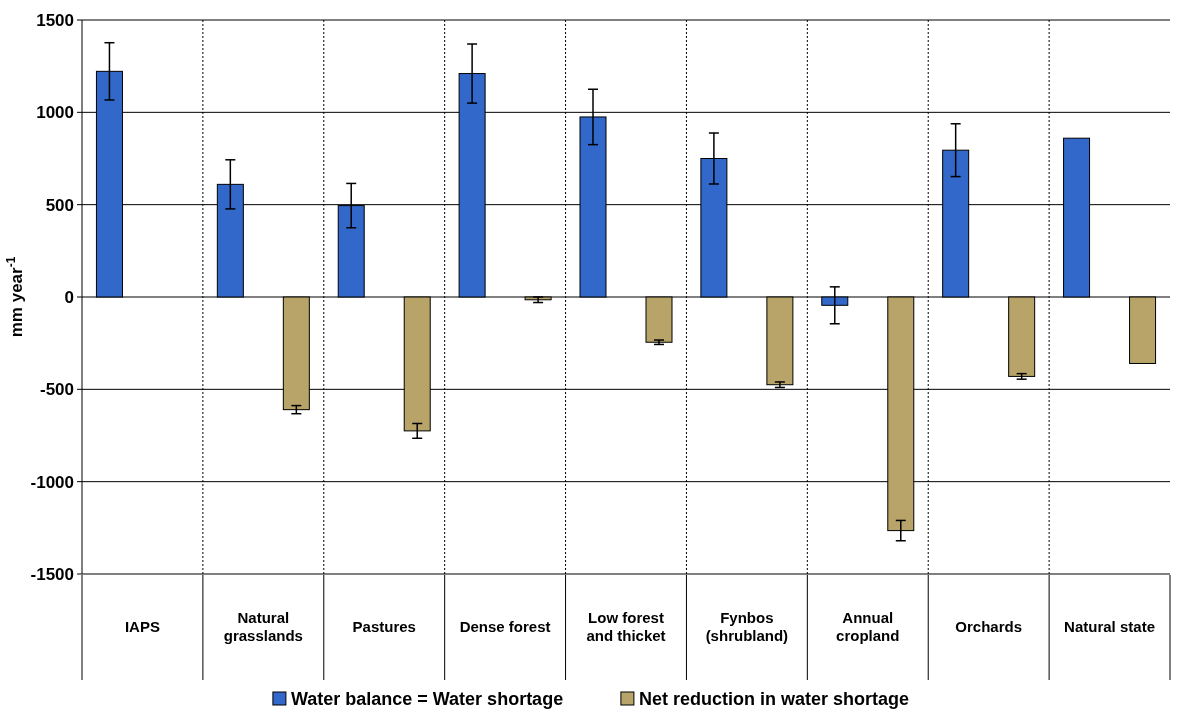 Image resolution: width=1178 pixels, height=714 pixels. What do you see at coordinates (427, 699) in the screenshot?
I see `legend-label: Water balance = Water shortage` at bounding box center [427, 699].